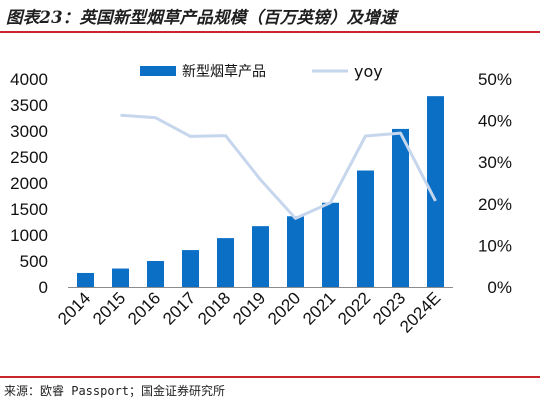  What do you see at coordinates (29, 131) in the screenshot?
I see `left-tick-label: 3000` at bounding box center [29, 131].